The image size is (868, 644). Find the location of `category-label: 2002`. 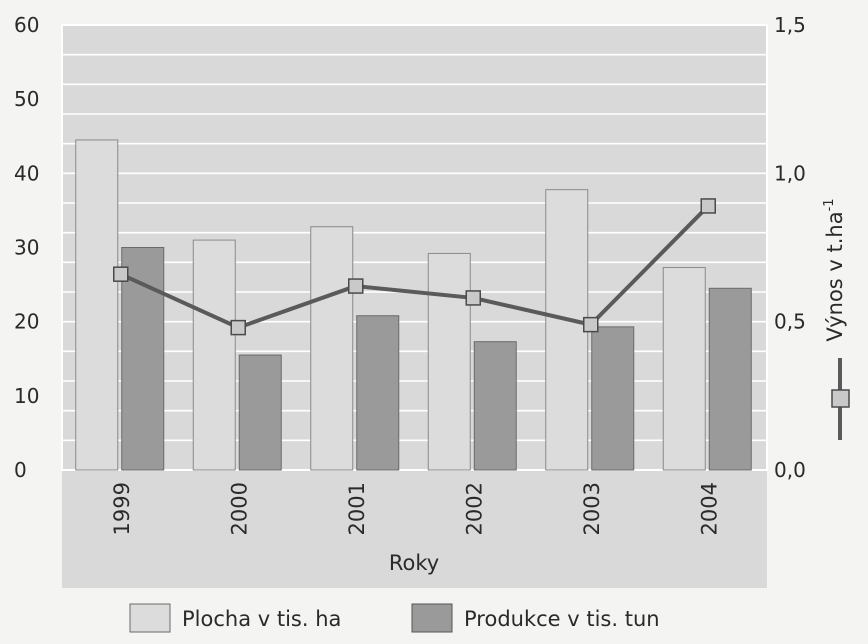

category-label: 2002 is located at coordinates (474, 508).